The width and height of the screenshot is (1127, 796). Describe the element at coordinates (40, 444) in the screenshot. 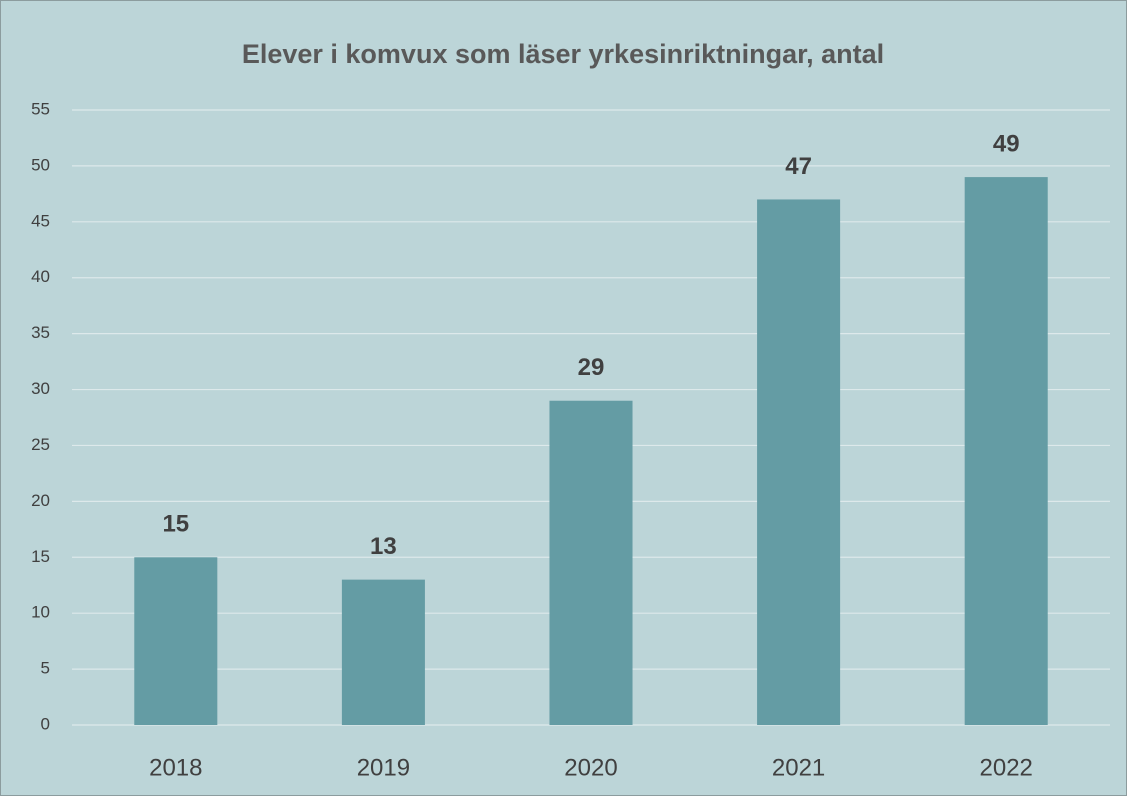

I see `y-tick-label: 25` at that location.